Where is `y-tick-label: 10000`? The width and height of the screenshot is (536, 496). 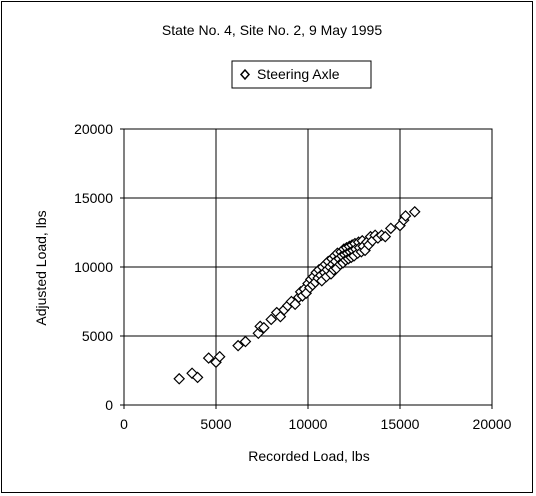
y-tick-label: 10000 is located at coordinates (93, 267).